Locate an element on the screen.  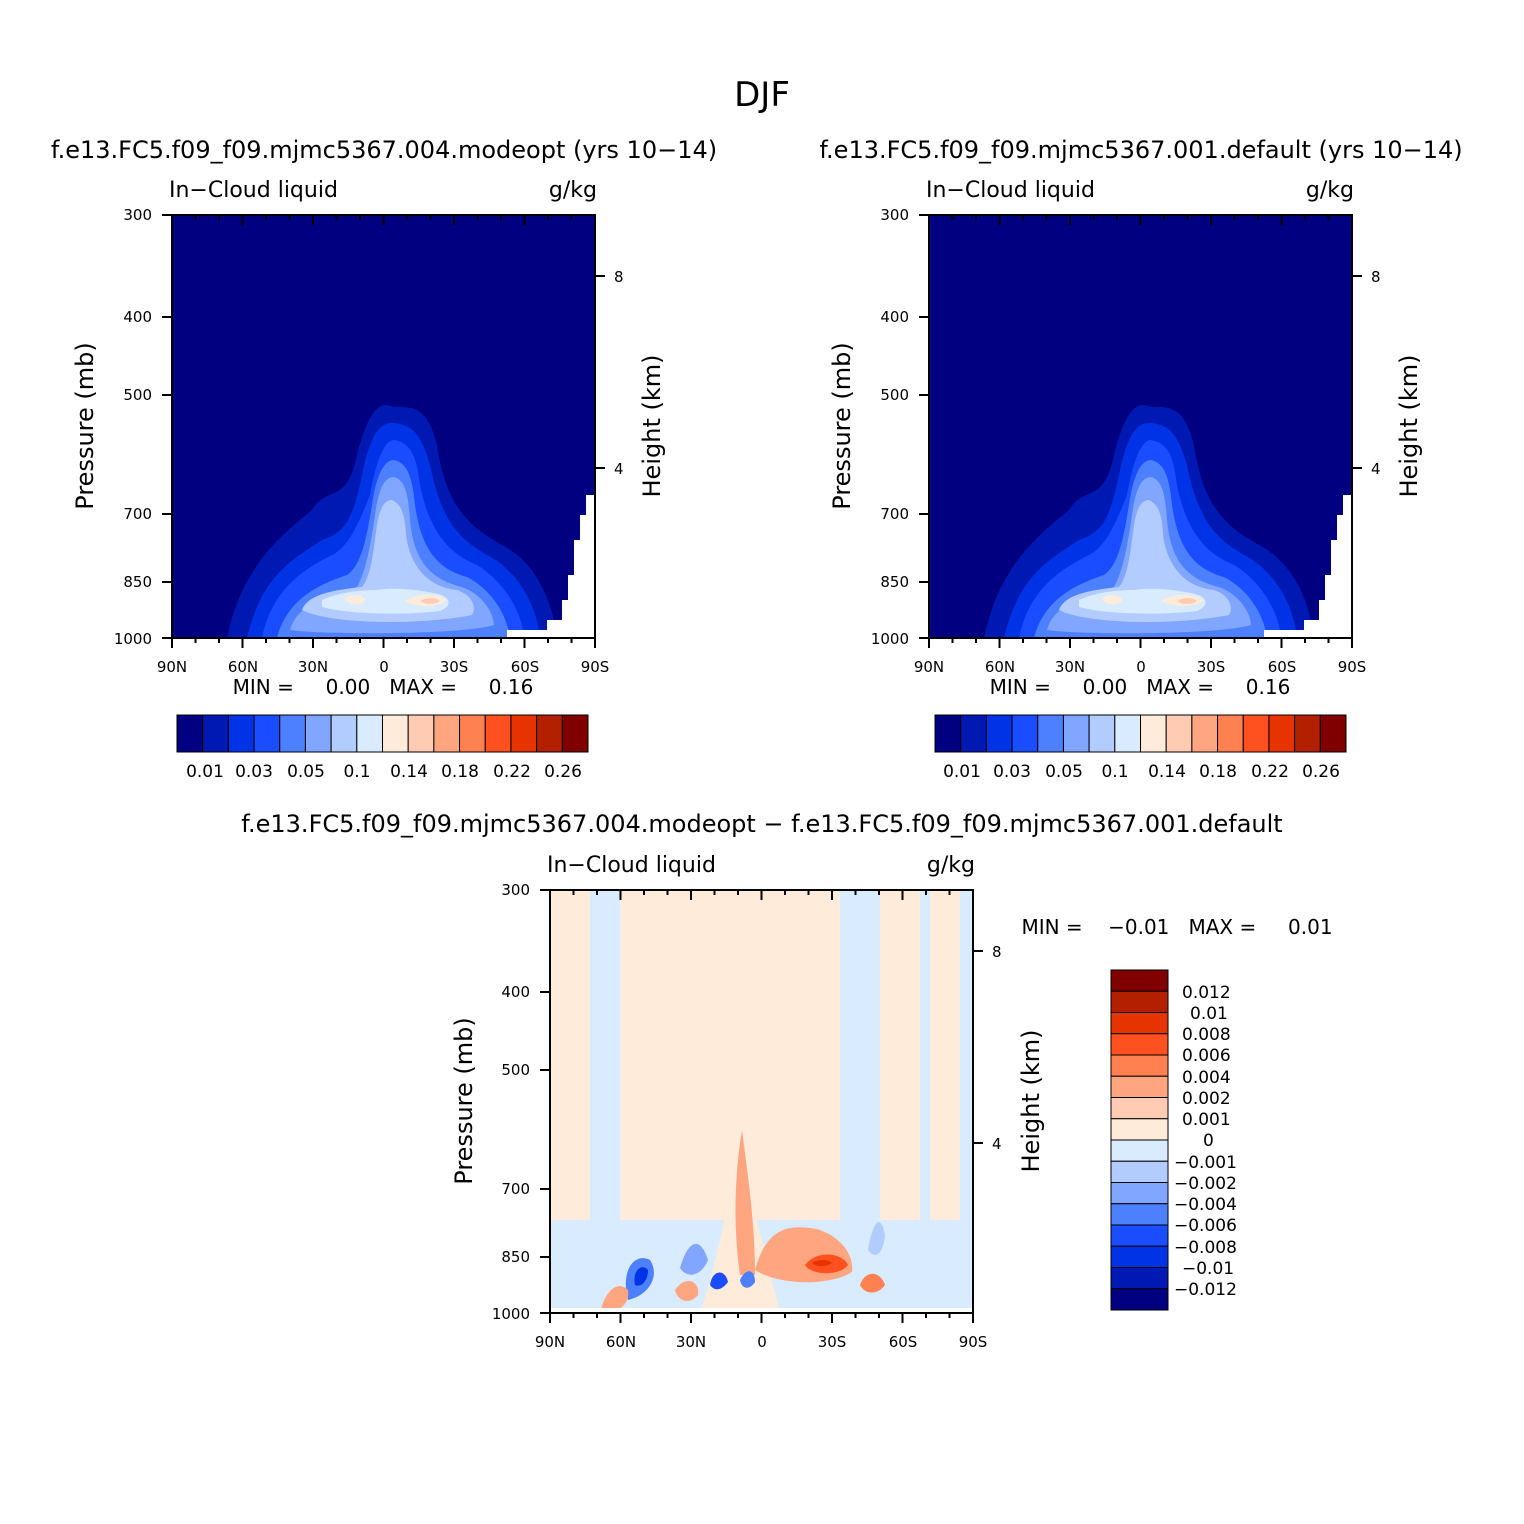
colorbar-label: 0.26 is located at coordinates (1321, 772).